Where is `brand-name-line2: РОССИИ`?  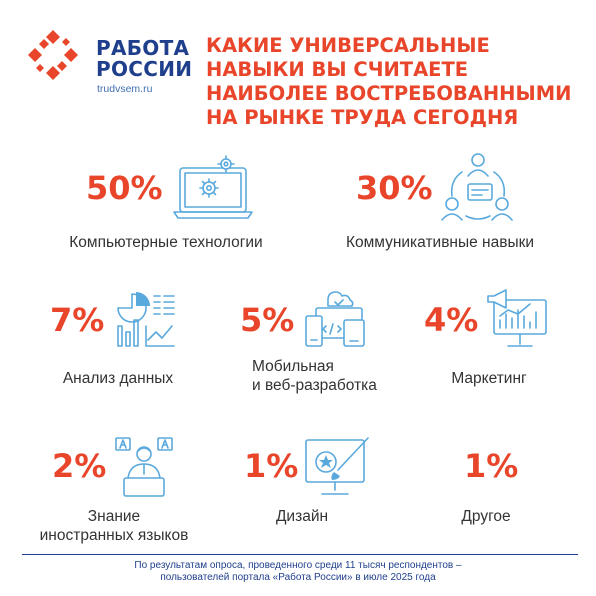 brand-name-line2: РОССИИ is located at coordinates (144, 69).